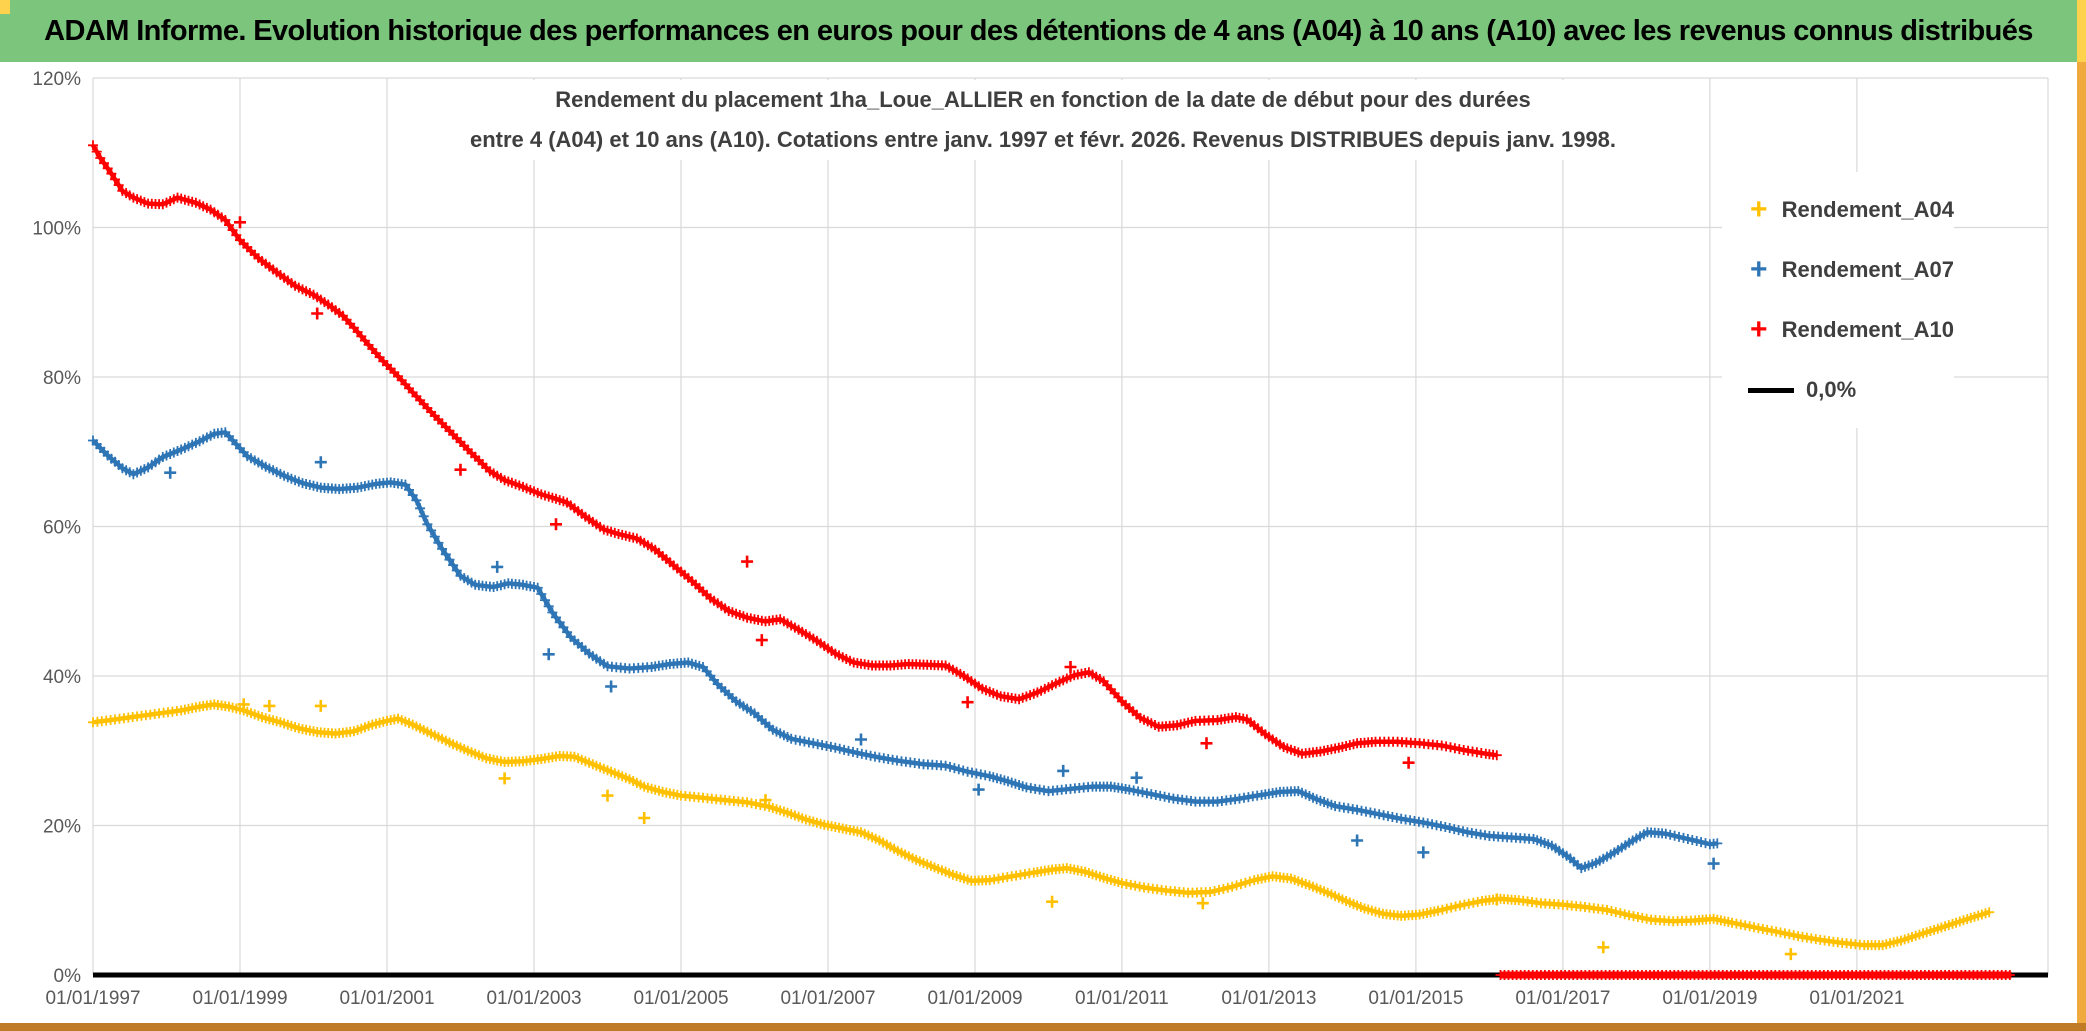 The image size is (2086, 1031). I want to click on legend-item-0-0-: 0,0%, so click(1851, 390).